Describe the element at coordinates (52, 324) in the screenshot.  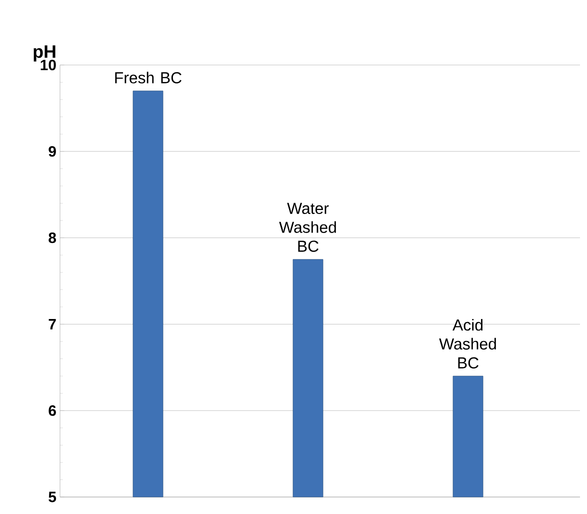
I see `y-tick-label: 7` at that location.